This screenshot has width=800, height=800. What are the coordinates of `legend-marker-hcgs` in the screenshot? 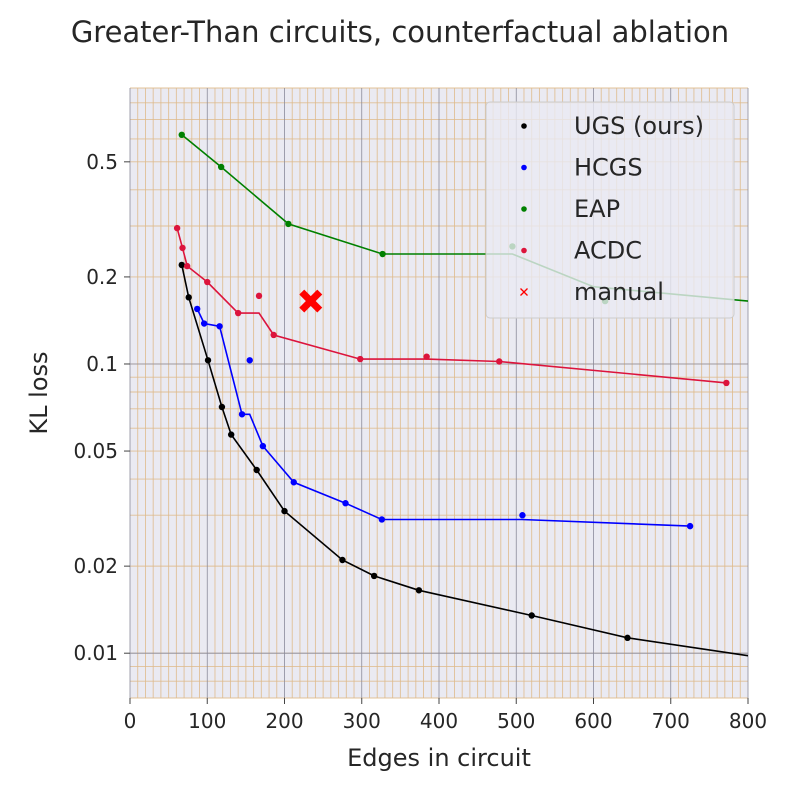 It's located at (524, 167).